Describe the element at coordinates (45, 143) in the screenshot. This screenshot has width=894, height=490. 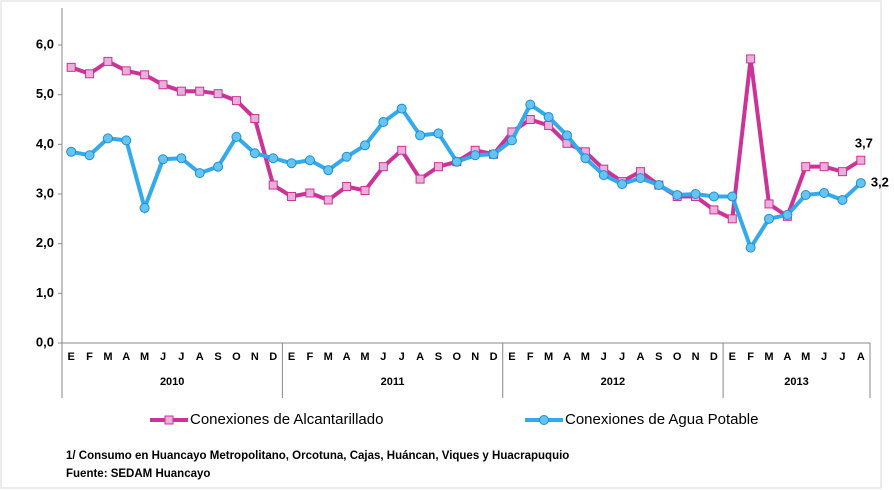
I see `y-tick-label: 4,0` at that location.